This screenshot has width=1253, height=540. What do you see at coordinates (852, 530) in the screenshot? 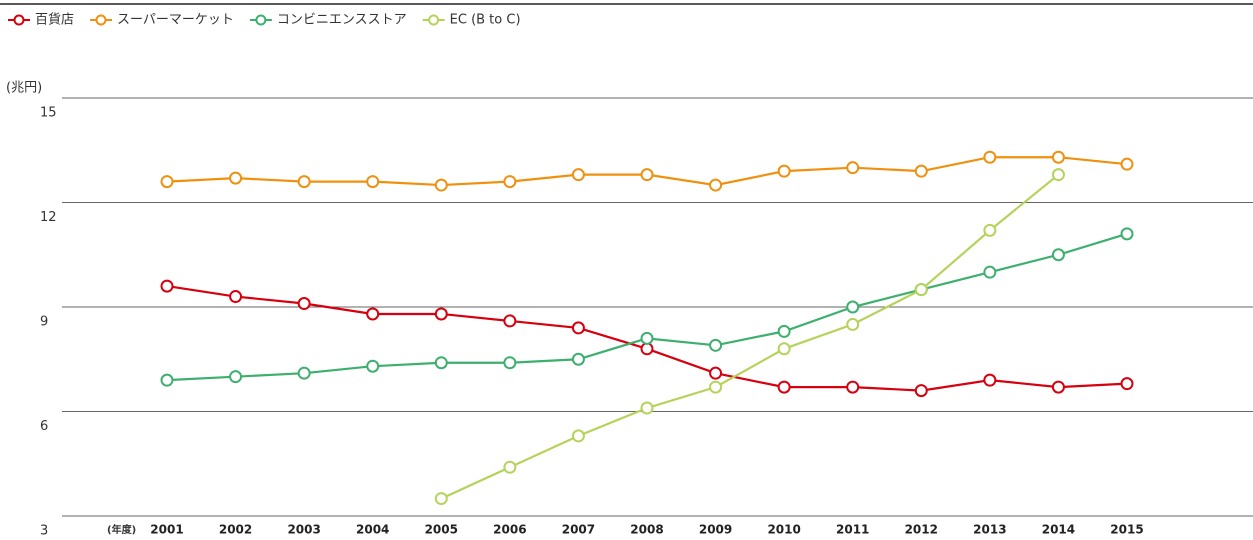
I see `x-tick-label: 2011` at bounding box center [852, 530].